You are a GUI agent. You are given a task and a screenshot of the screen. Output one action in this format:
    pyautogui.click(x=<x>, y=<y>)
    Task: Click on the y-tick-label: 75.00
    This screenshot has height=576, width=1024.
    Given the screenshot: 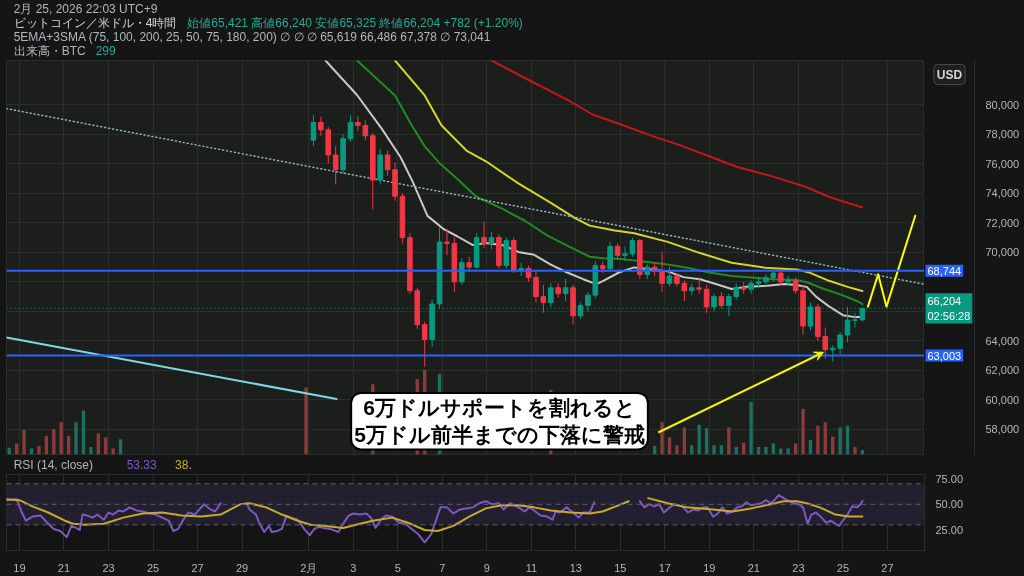 What is the action you would take?
    pyautogui.click(x=949, y=478)
    